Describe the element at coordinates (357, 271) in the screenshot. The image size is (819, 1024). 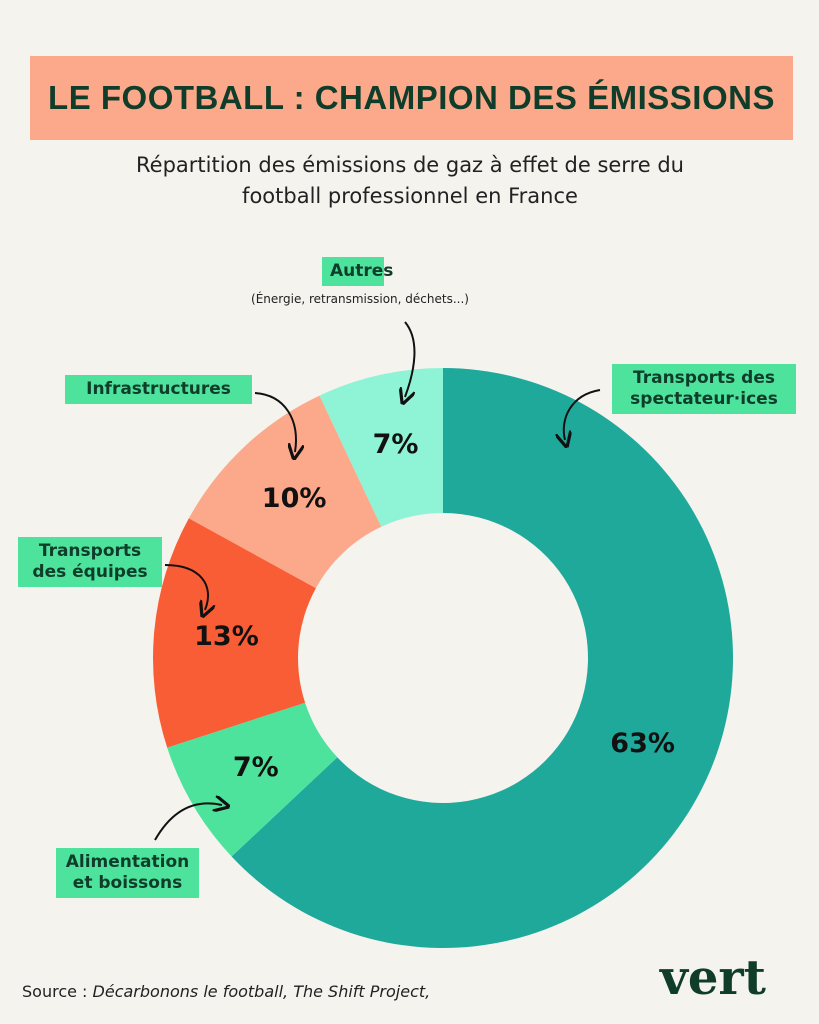
I see `legend-label: Autres` at that location.